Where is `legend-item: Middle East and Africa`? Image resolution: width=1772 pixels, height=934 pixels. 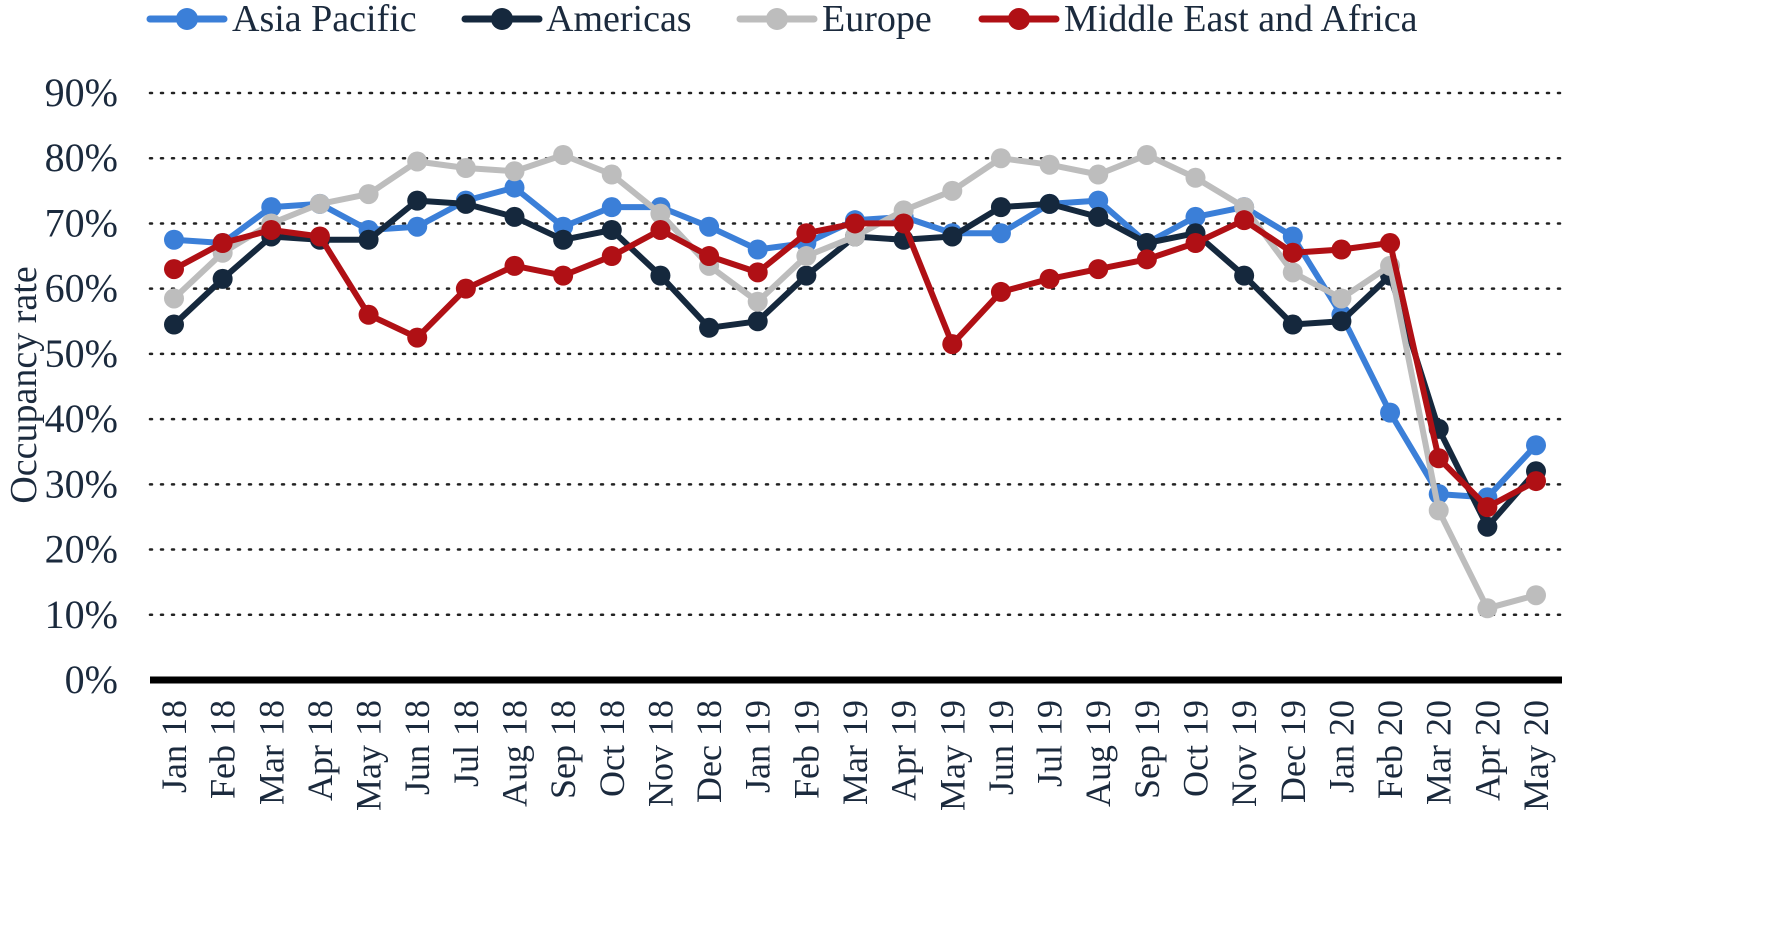
legend-item: Middle East and Africa is located at coordinates (1198, 20).